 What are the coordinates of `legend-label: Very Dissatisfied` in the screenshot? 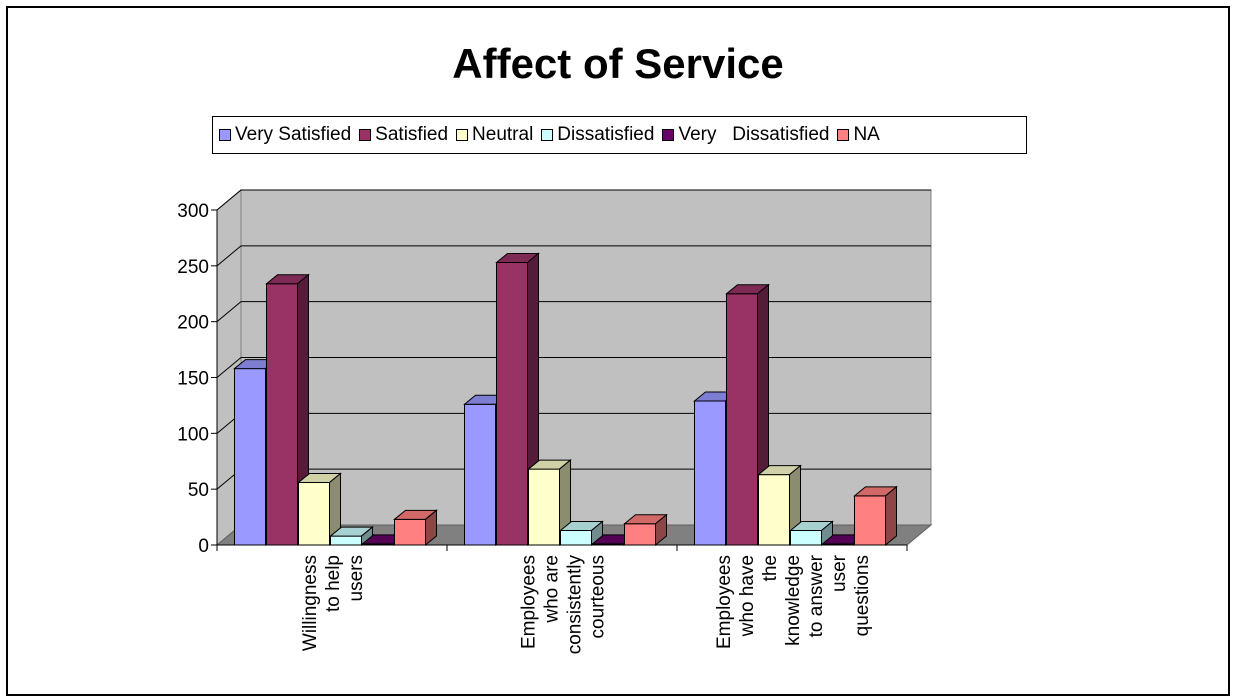 It's located at (754, 134).